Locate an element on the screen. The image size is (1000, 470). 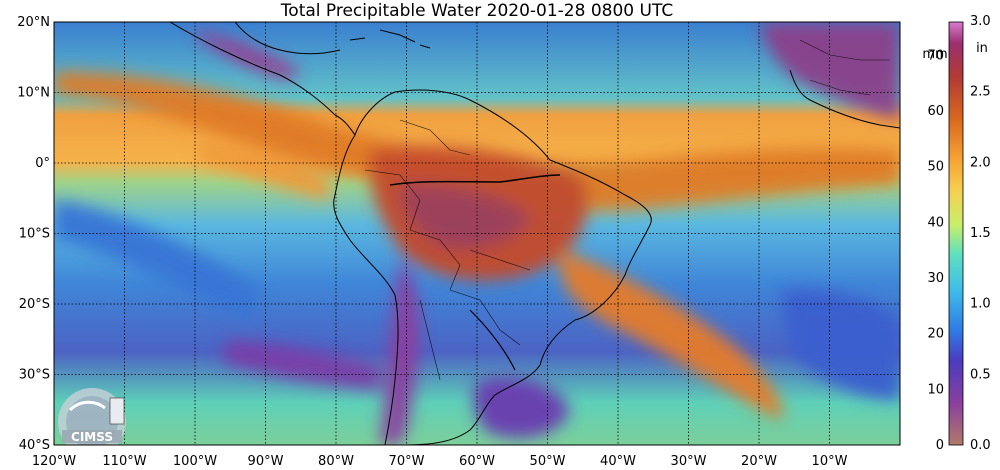
longitude-tick-label: 120°W is located at coordinates (54, 461).